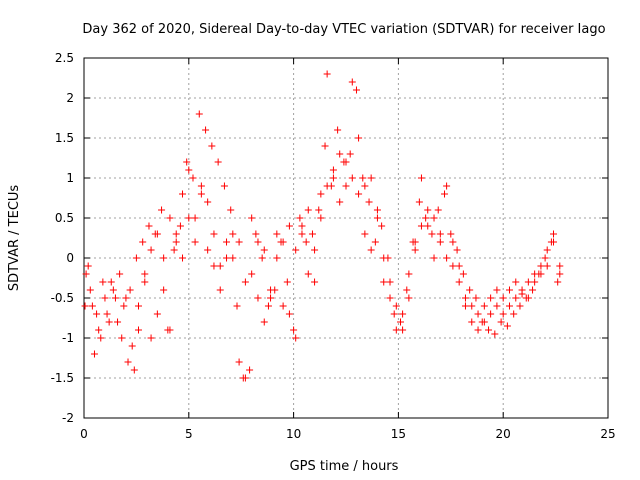 Image resolution: width=640 pixels, height=480 pixels. I want to click on y-tick-label: 0, so click(70, 258).